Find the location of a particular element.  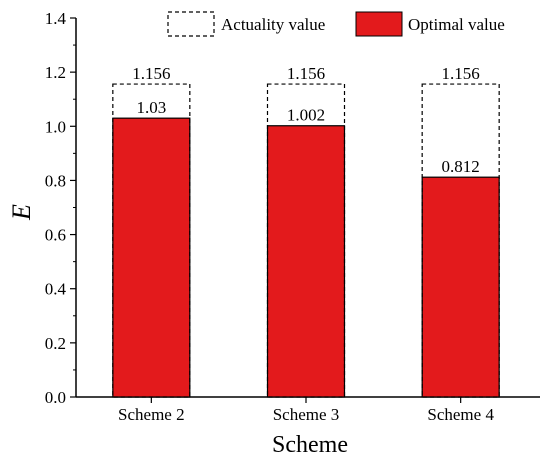

y-tick-label: 0.0 is located at coordinates (55, 397).